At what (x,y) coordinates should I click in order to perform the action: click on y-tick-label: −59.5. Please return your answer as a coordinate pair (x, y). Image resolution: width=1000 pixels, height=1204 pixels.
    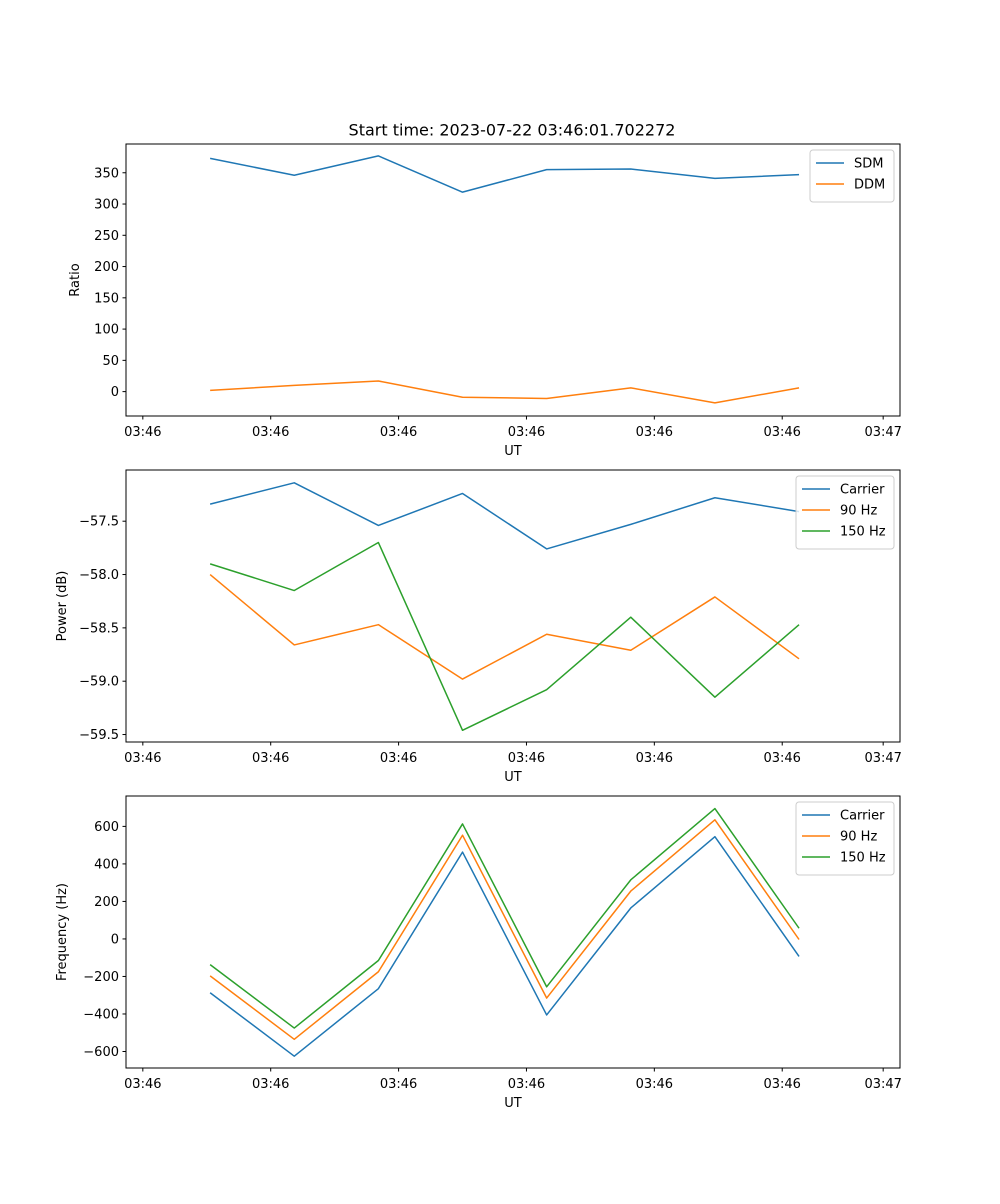
    Looking at the image, I should click on (99, 735).